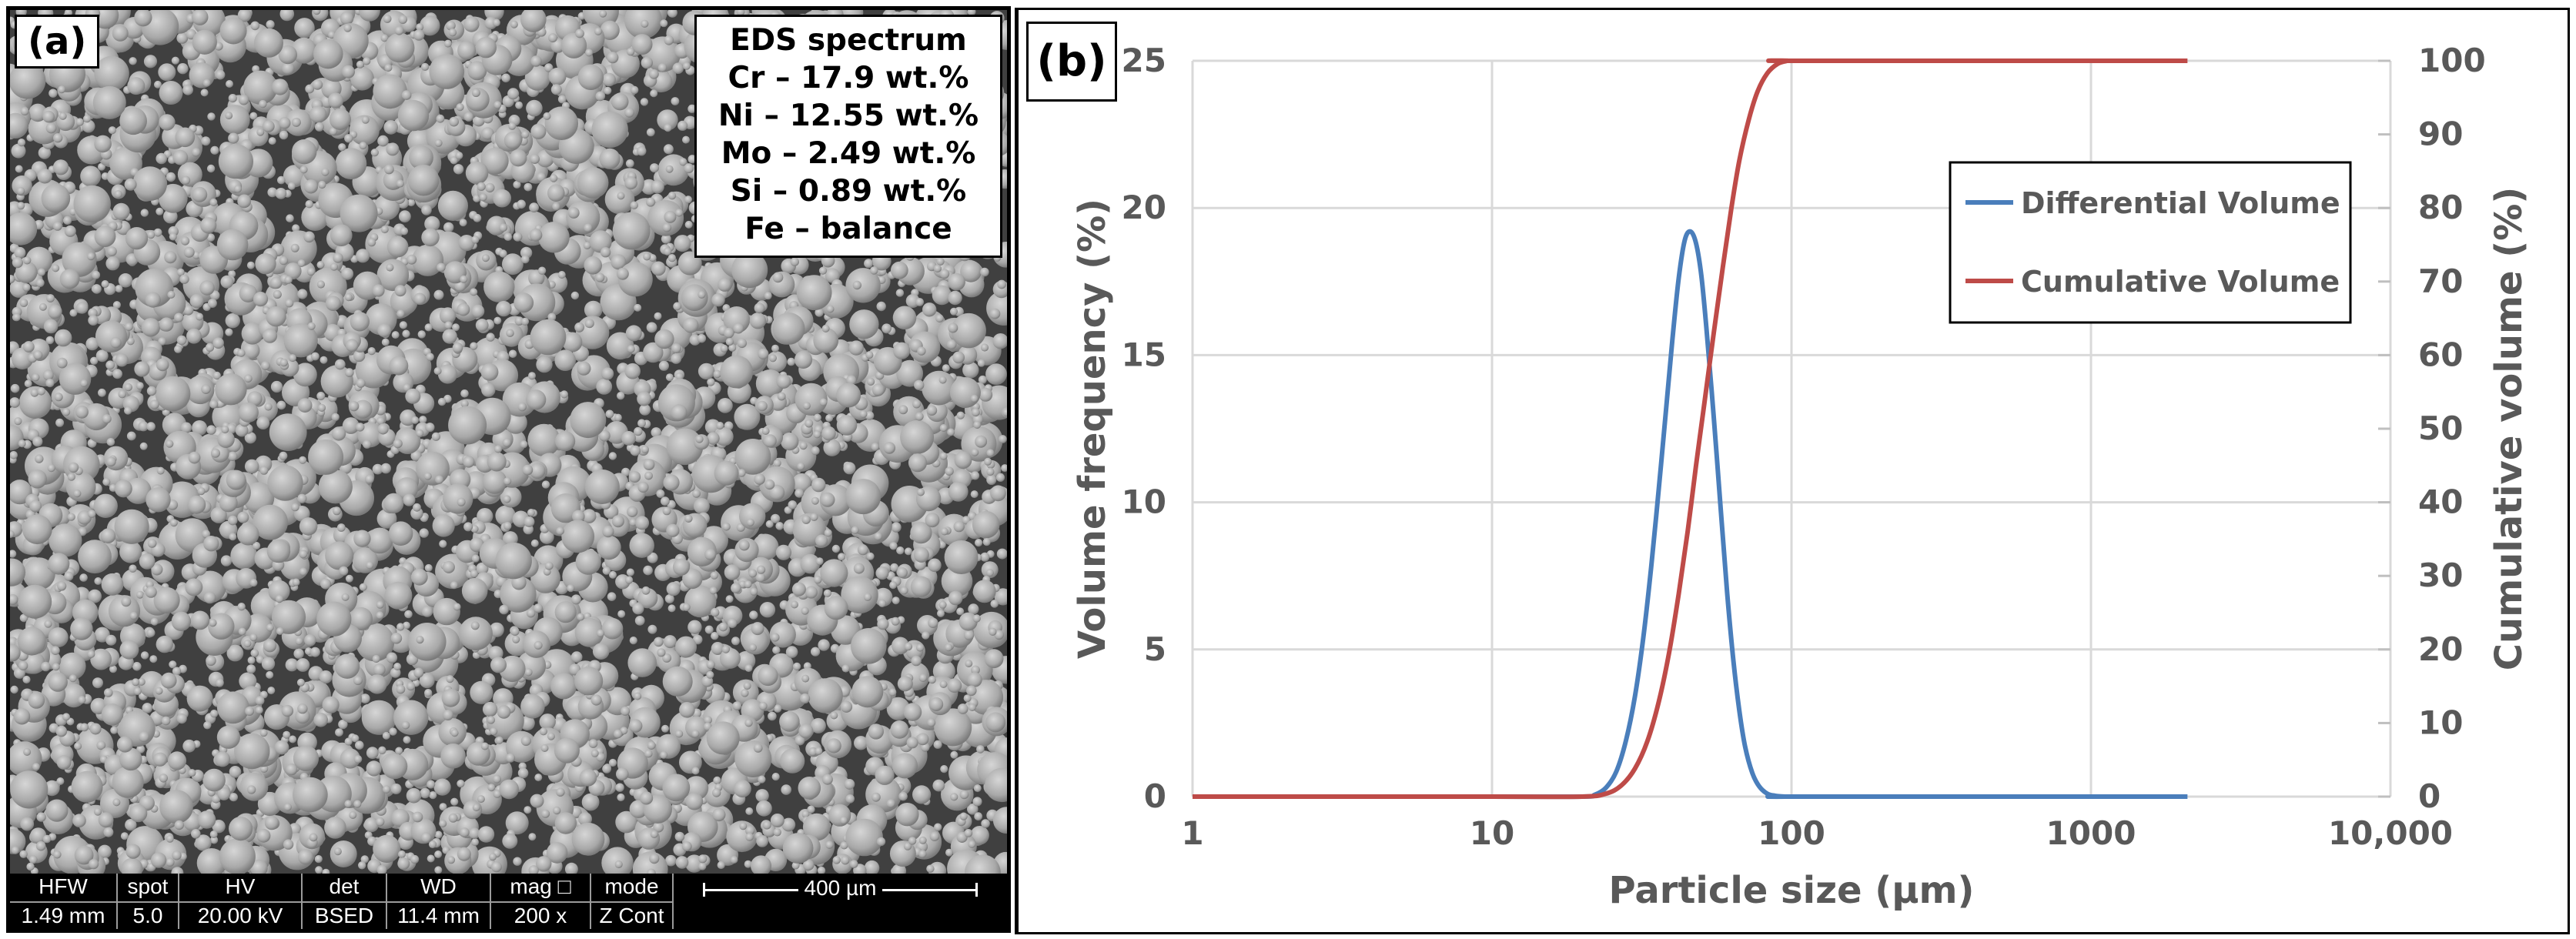 This screenshot has height=939, width=2576. What do you see at coordinates (2091, 833) in the screenshot?
I see `x-tick-label: 1000` at bounding box center [2091, 833].